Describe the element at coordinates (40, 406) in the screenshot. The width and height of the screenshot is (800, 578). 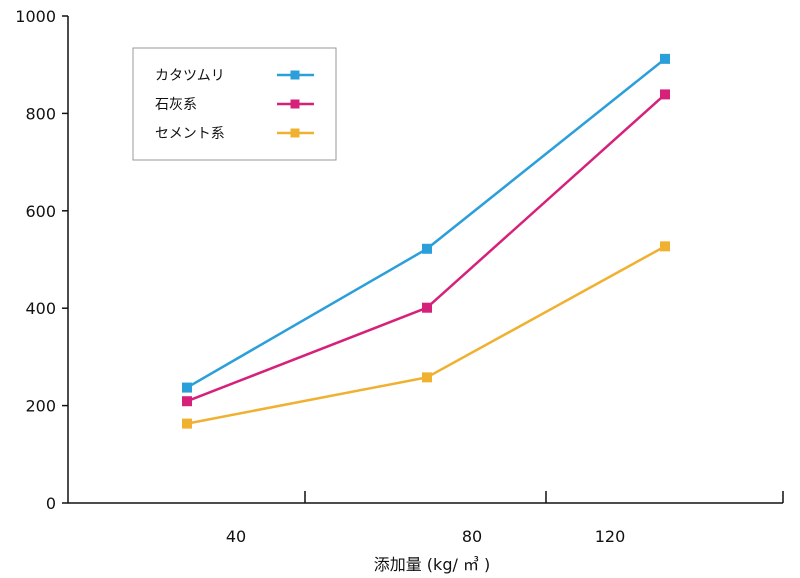
I see `y-tick-label: 200` at that location.